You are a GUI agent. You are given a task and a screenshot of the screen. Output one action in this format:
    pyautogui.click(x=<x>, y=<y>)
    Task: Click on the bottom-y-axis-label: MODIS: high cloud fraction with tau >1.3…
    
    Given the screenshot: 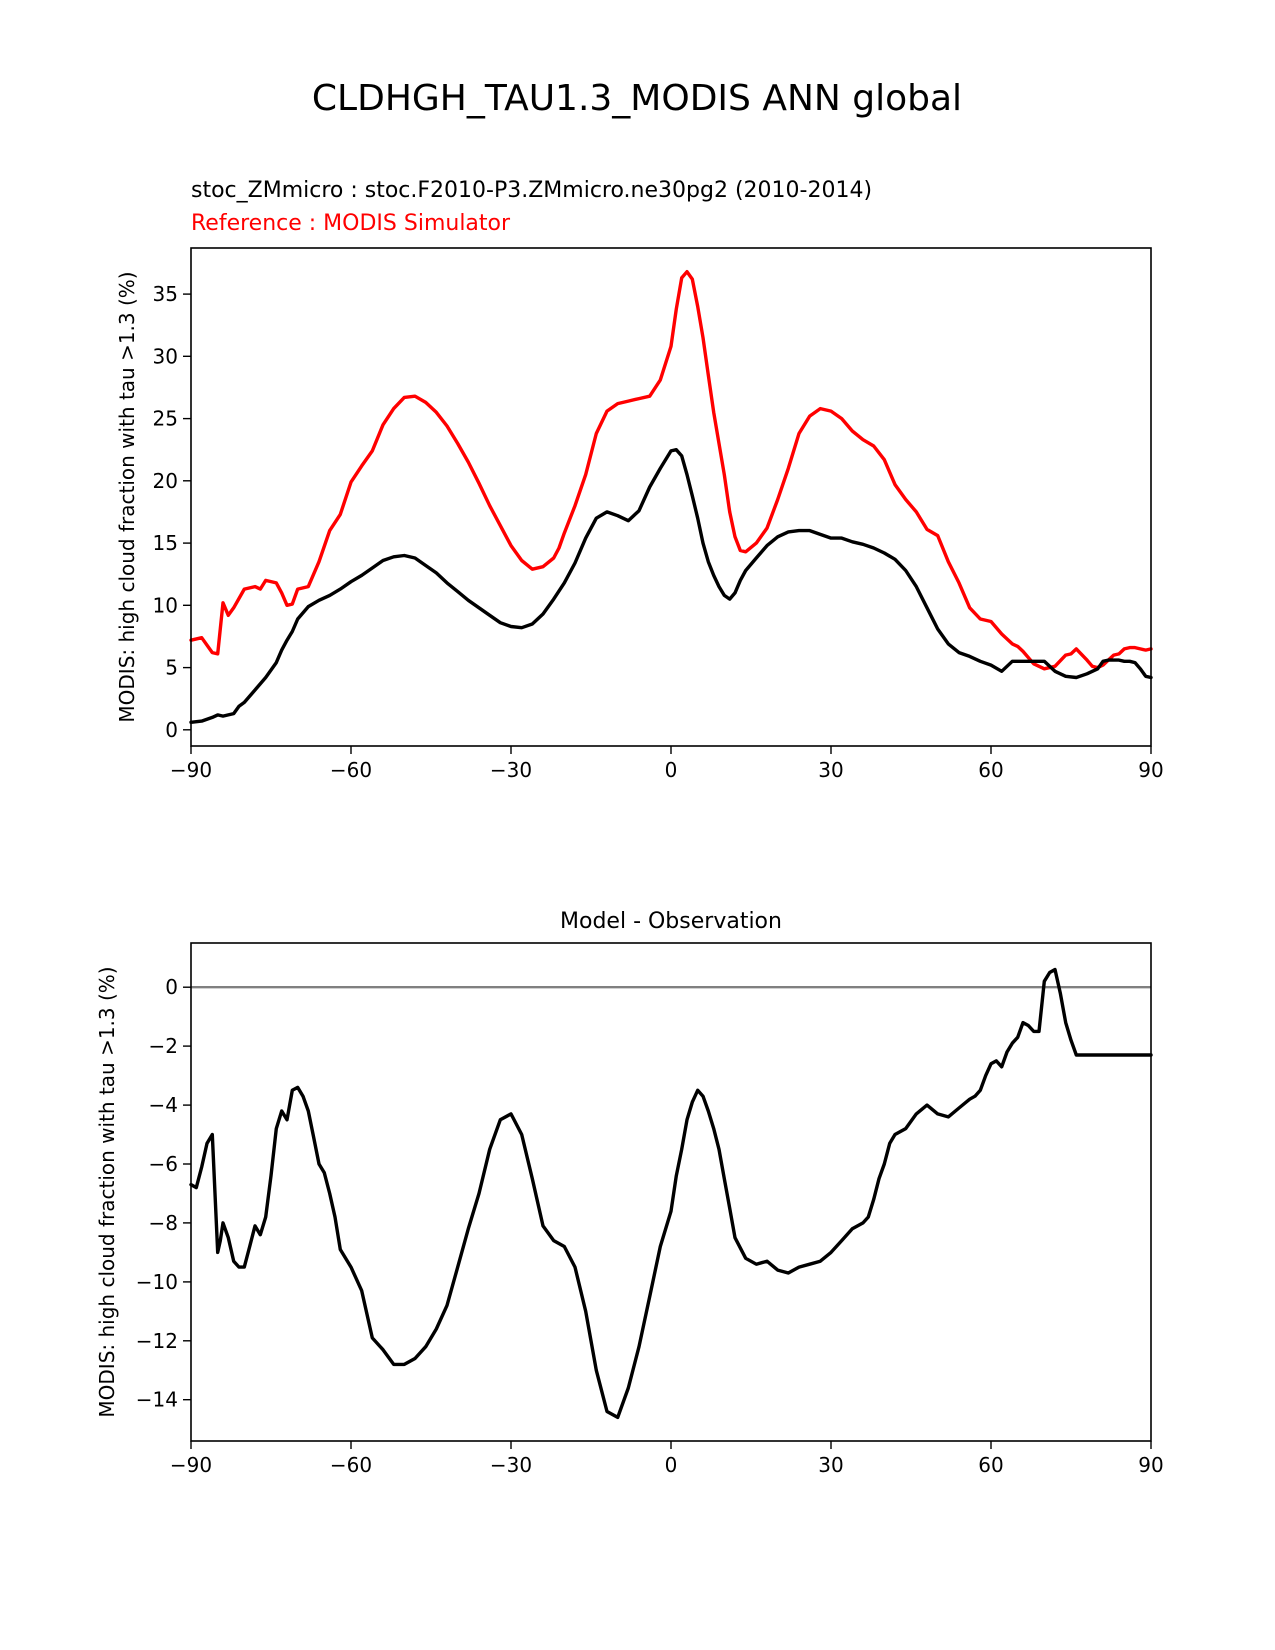 What is the action you would take?
    pyautogui.click(x=107, y=1191)
    